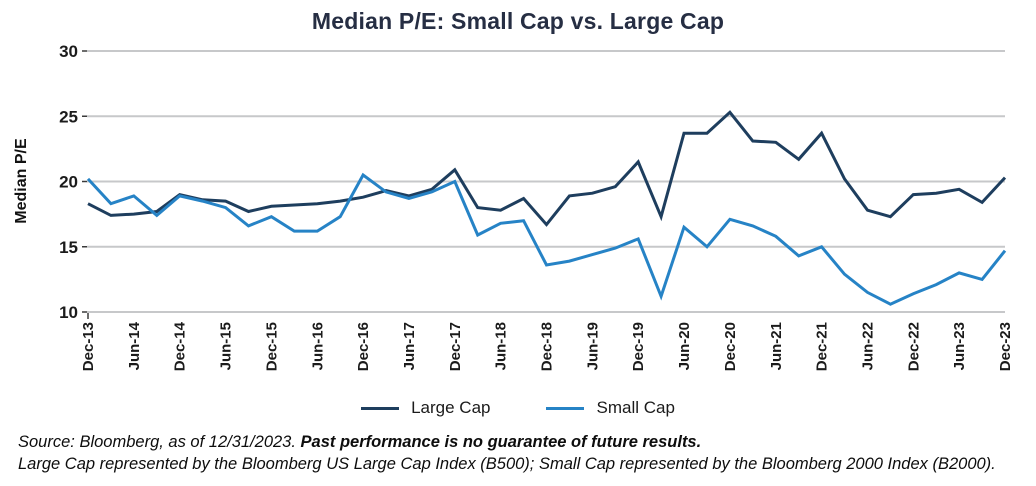 Image resolution: width=1036 pixels, height=486 pixels. Describe the element at coordinates (959, 346) in the screenshot. I see `x-tick-label: Jun-23` at that location.